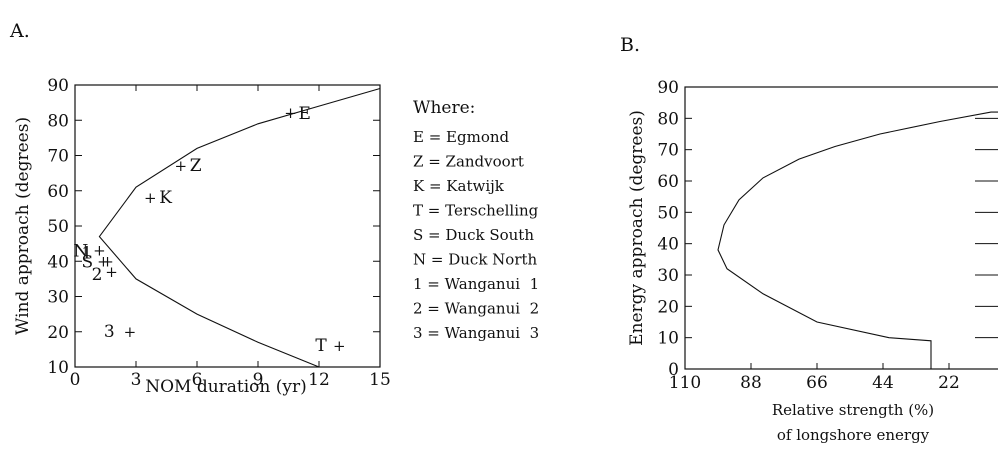 Image resolution: width=998 pixels, height=471 pixels. What do you see at coordinates (87, 253) in the screenshot?
I see `data-point-label: 1` at bounding box center [87, 253].